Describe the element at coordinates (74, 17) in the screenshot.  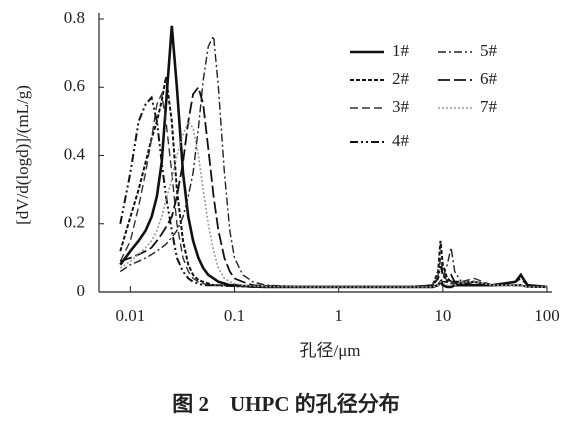
I see `y-tick-label: 0.8` at that location.